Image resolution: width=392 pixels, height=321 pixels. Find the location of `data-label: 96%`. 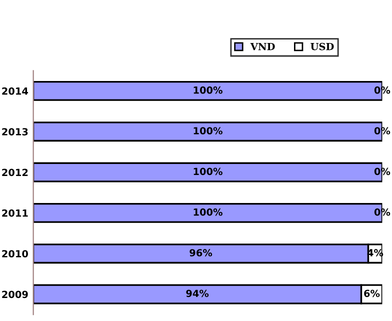

data-label: 96% is located at coordinates (201, 252).